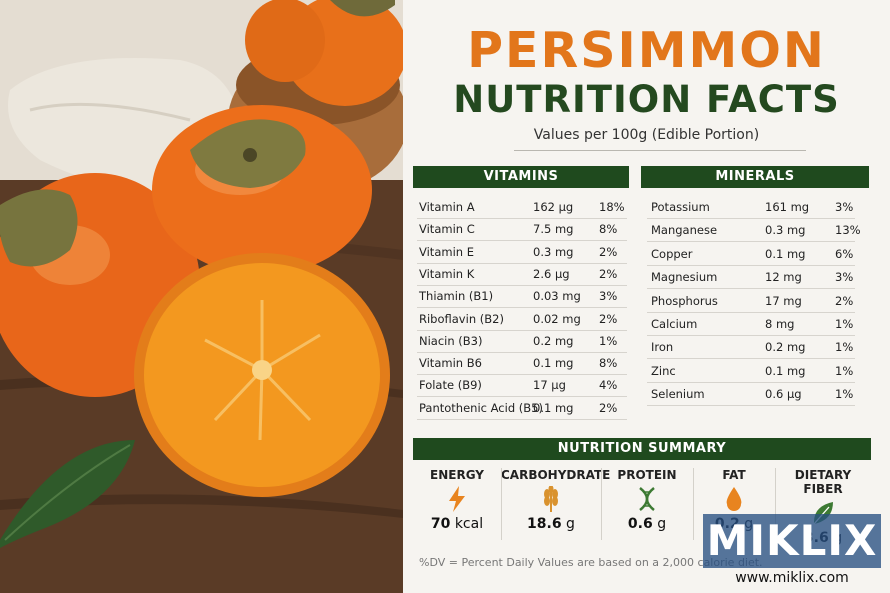 The image size is (890, 593). Describe the element at coordinates (844, 300) in the screenshot. I see `mineral-dv: 2%` at that location.